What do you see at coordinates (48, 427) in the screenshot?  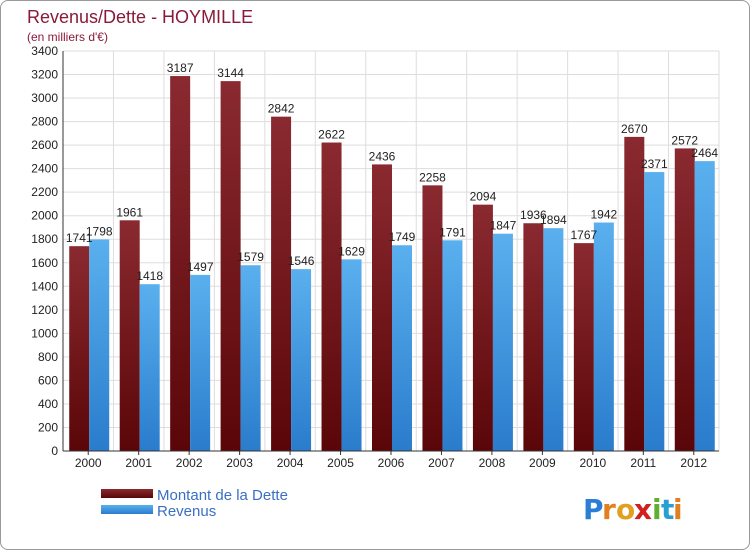 I see `y-tick-label: 200` at bounding box center [48, 427].